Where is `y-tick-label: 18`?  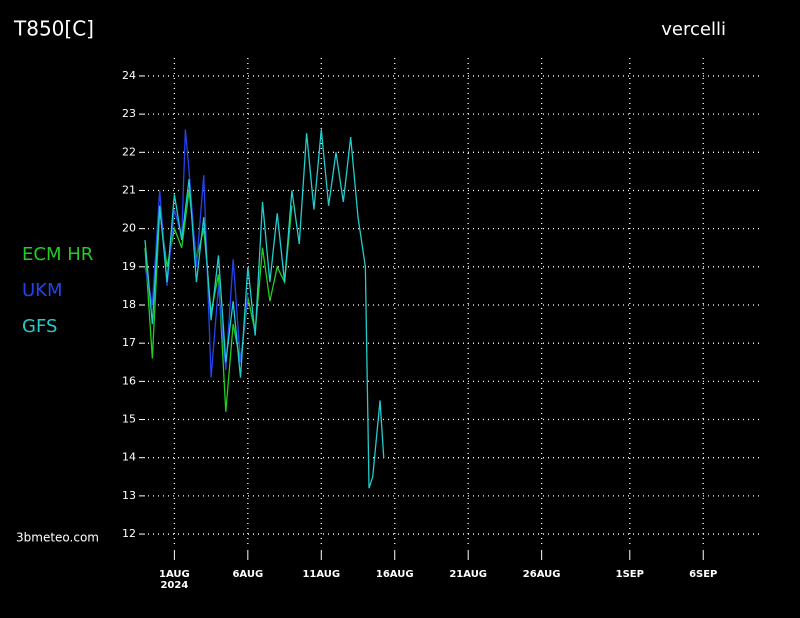
y-tick-label: 18 is located at coordinates (129, 304).